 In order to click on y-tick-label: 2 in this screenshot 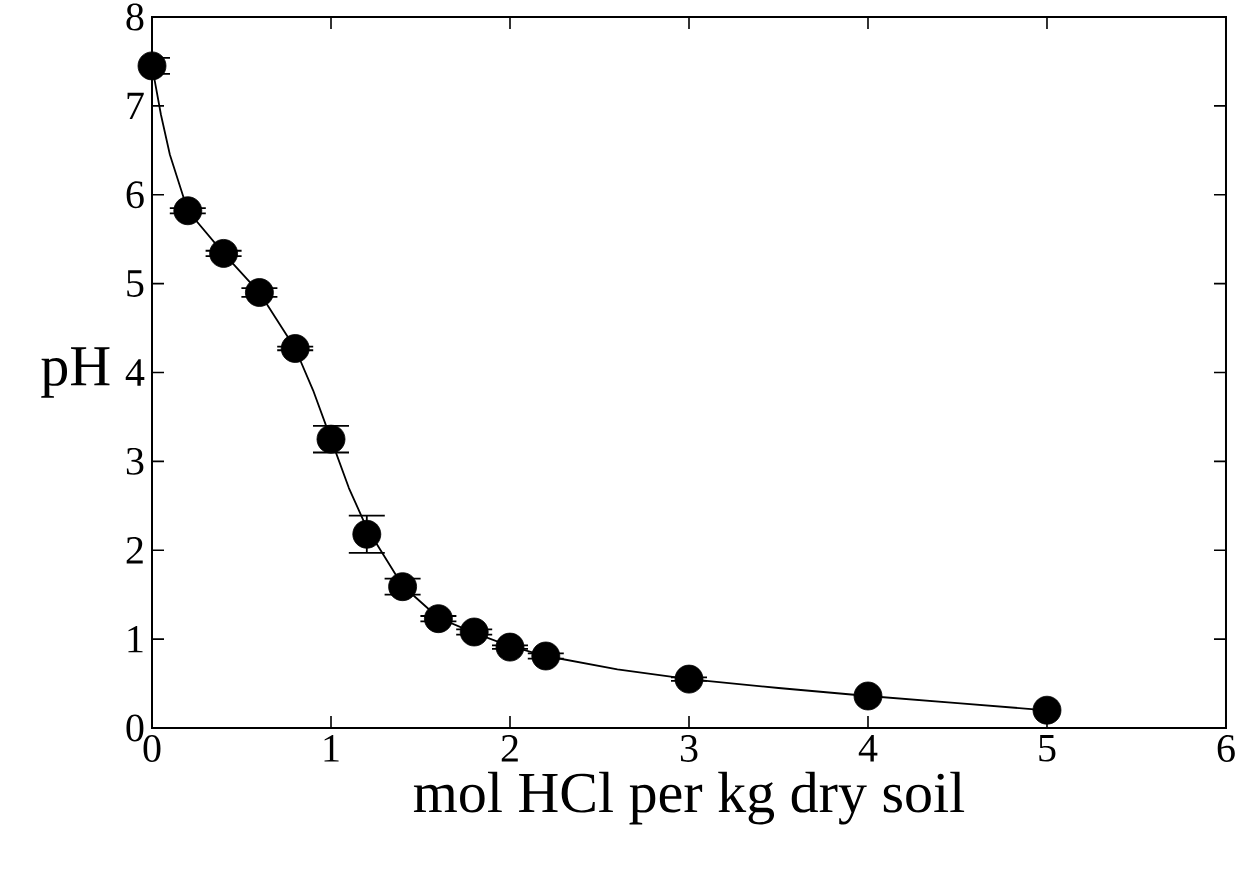, I will do `click(134, 550)`.